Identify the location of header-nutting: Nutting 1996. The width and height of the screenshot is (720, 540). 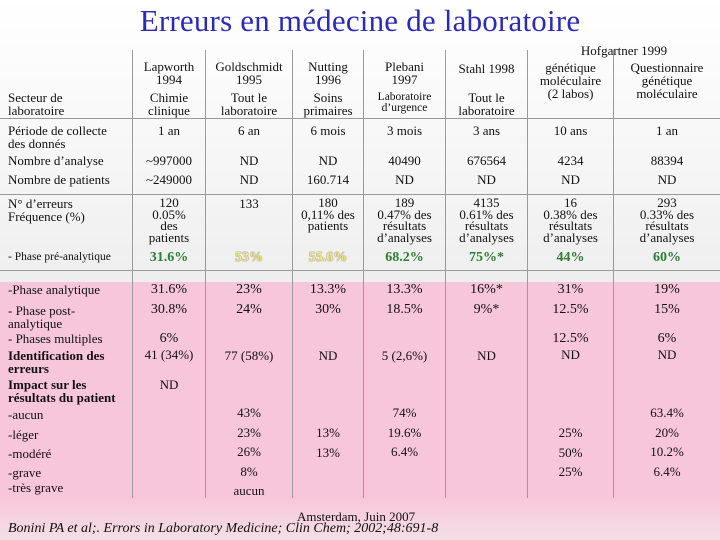
(328, 73).